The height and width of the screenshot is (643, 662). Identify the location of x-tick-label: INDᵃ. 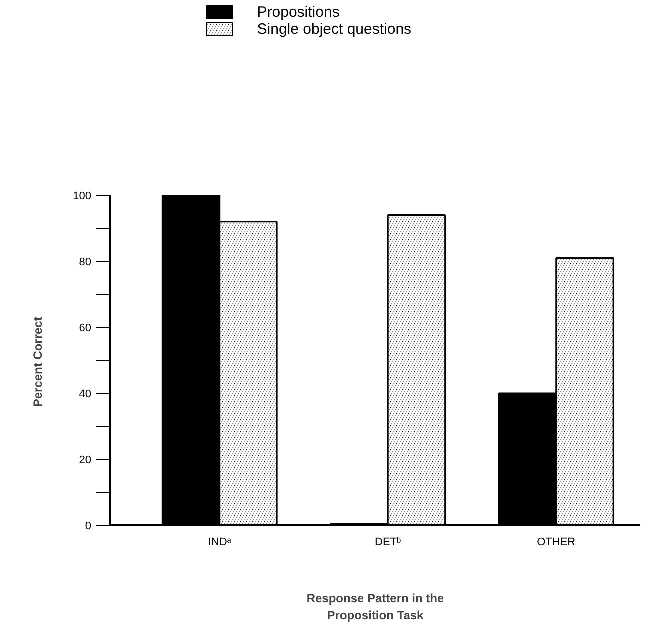
(220, 542).